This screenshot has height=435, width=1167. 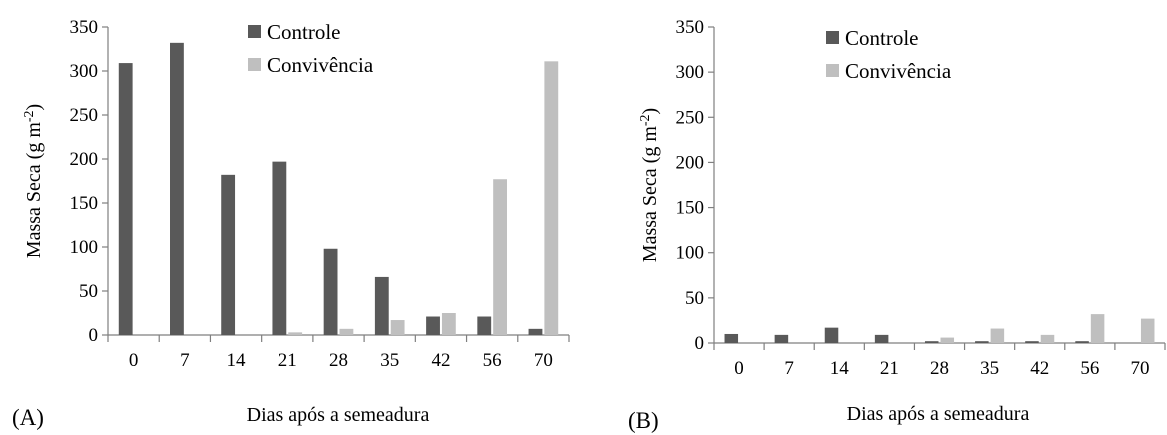 I want to click on panel-label: (A), so click(x=28, y=417).